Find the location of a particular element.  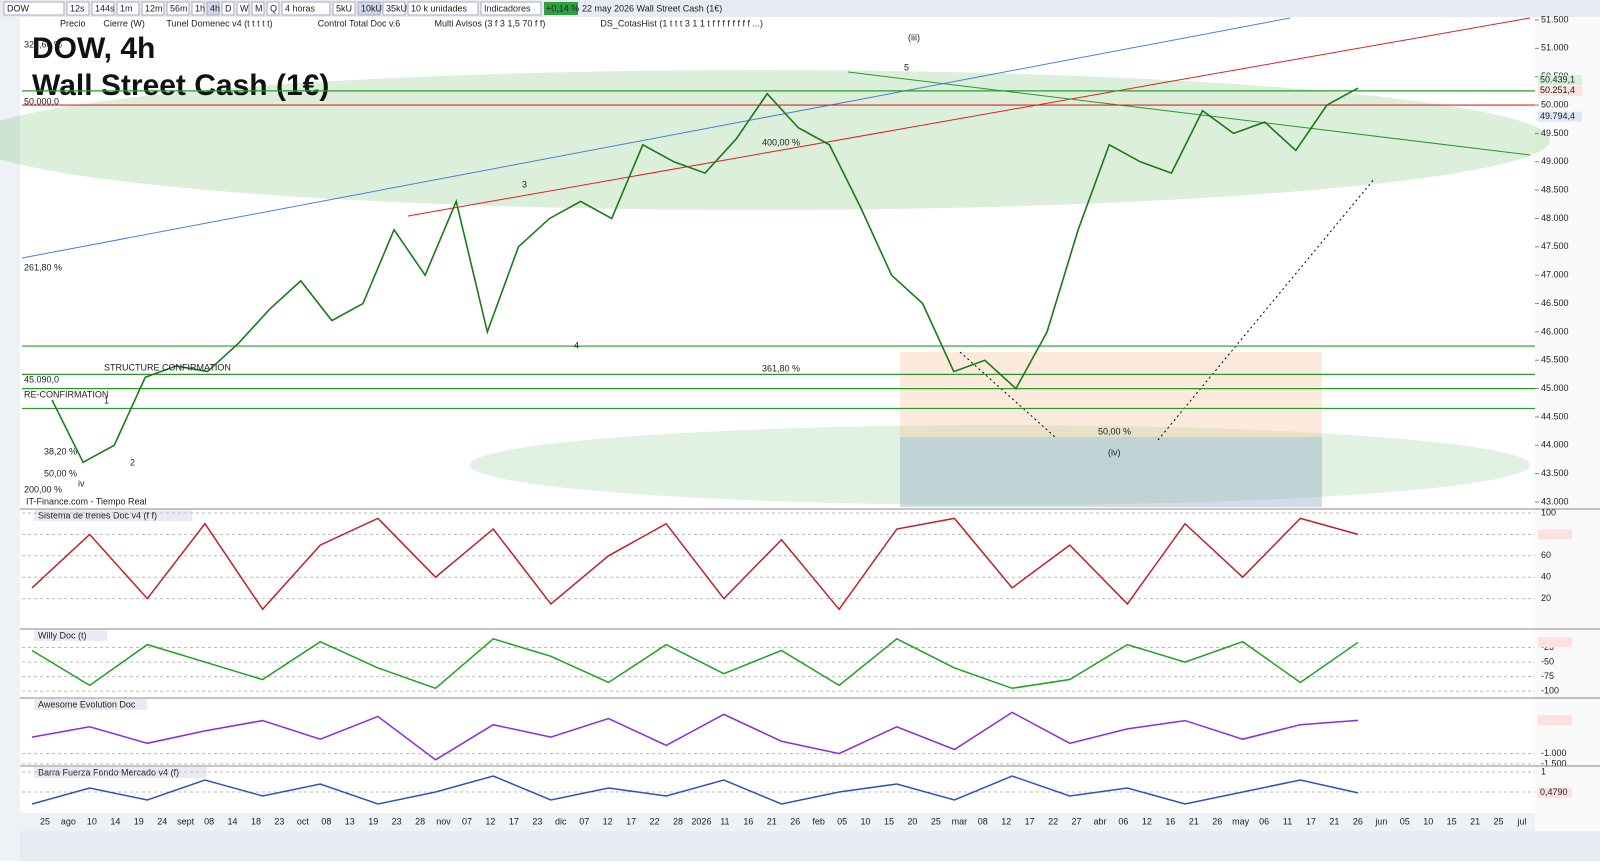

band is located at coordinates (1000, 465).